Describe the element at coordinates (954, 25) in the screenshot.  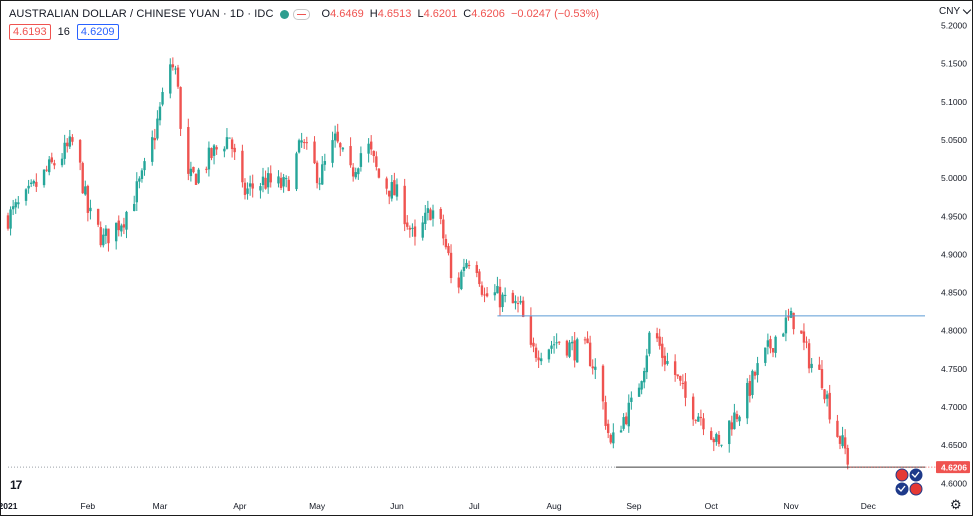
I see `y-tick-label: 5.2000` at that location.